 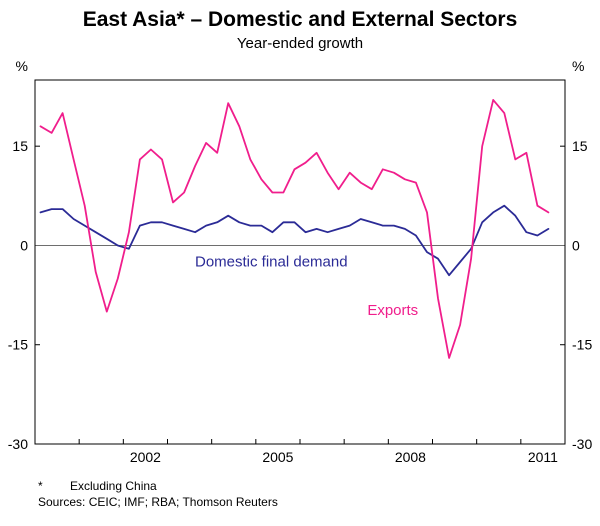 What do you see at coordinates (40, 486) in the screenshot?
I see `footnote-marker: *` at bounding box center [40, 486].